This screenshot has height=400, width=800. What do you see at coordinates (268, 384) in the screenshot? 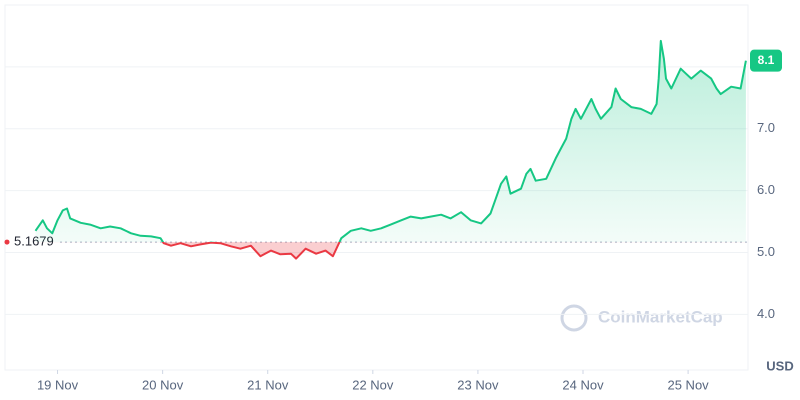
I see `x-tick-label: 21 Nov` at bounding box center [268, 384].